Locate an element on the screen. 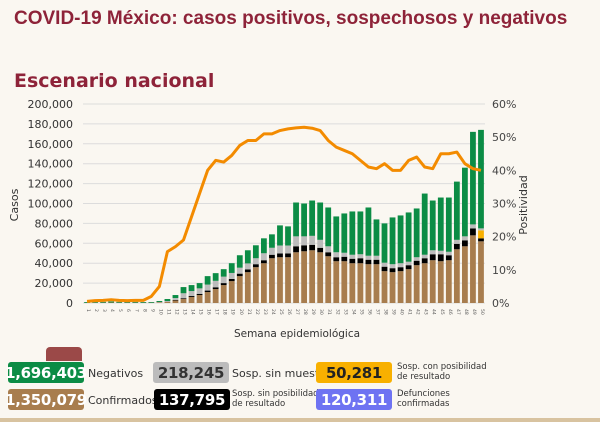  x-tick-label: 6 is located at coordinates (128, 310).